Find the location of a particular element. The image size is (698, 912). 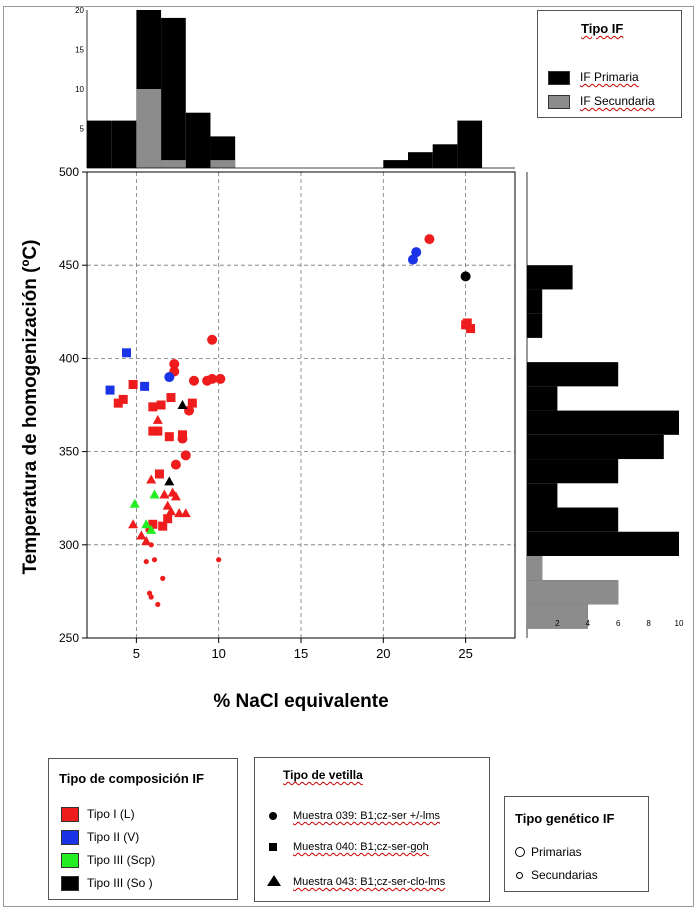

y-tick-label-1: 300 is located at coordinates (69, 545).